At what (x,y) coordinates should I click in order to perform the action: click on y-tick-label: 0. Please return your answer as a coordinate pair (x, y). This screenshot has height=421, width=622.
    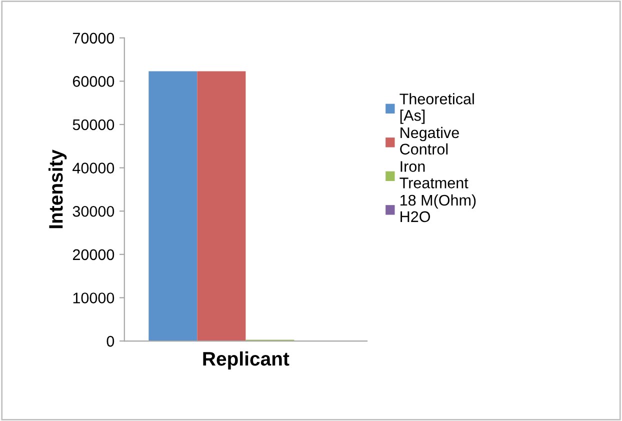
    Looking at the image, I should click on (110, 341).